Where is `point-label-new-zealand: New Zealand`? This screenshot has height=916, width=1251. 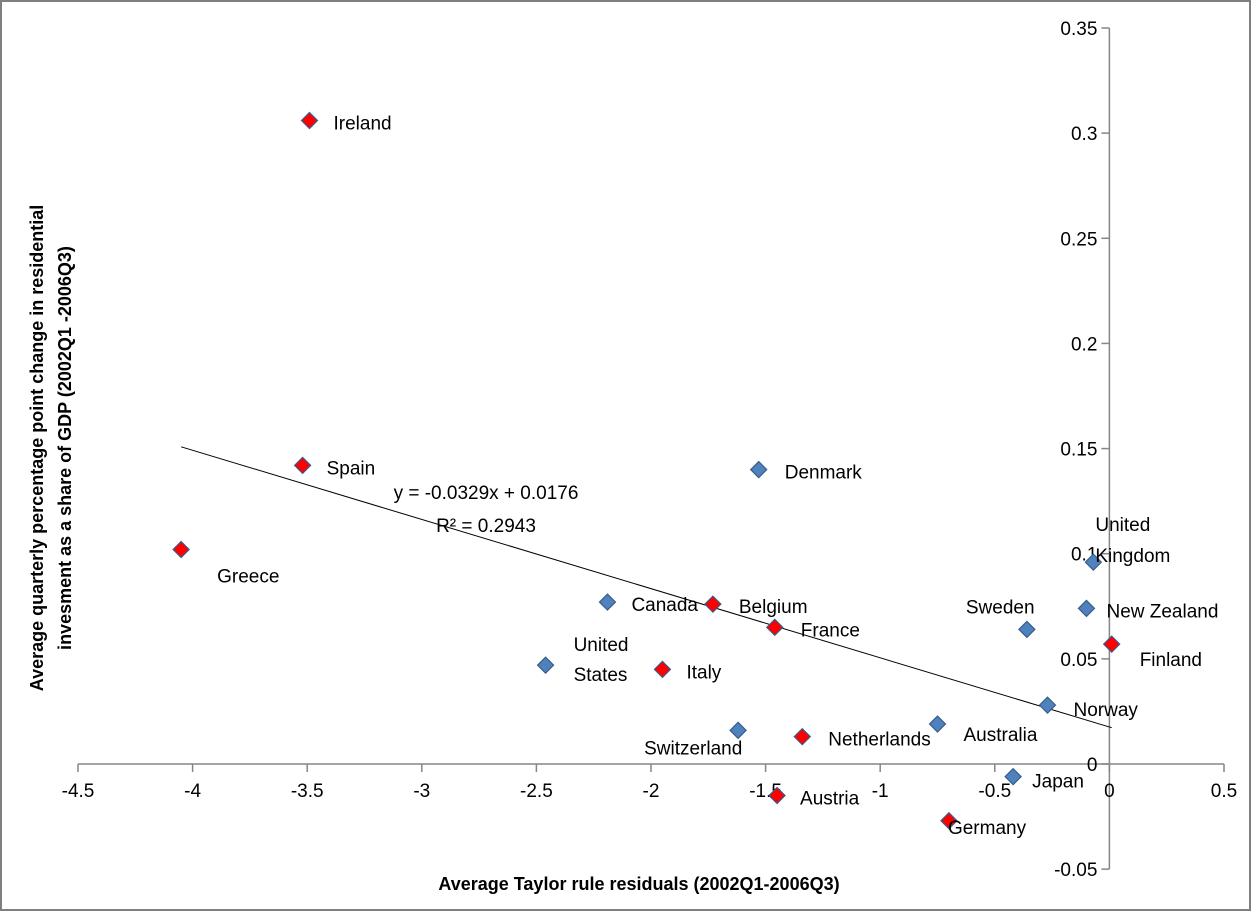 point-label-new-zealand: New Zealand is located at coordinates (1162, 611).